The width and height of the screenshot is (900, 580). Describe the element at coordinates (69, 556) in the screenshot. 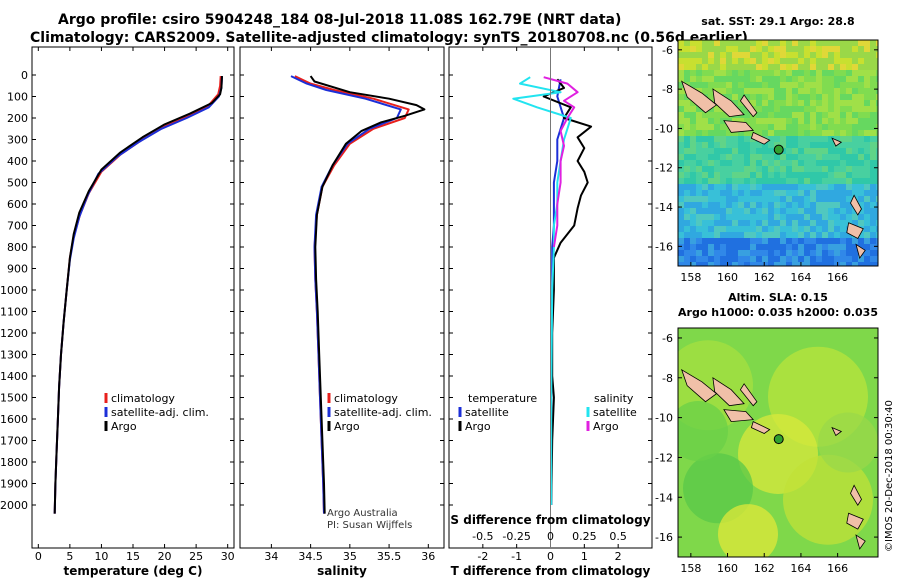

I see `temperature-profile-xtick-label: 5` at that location.